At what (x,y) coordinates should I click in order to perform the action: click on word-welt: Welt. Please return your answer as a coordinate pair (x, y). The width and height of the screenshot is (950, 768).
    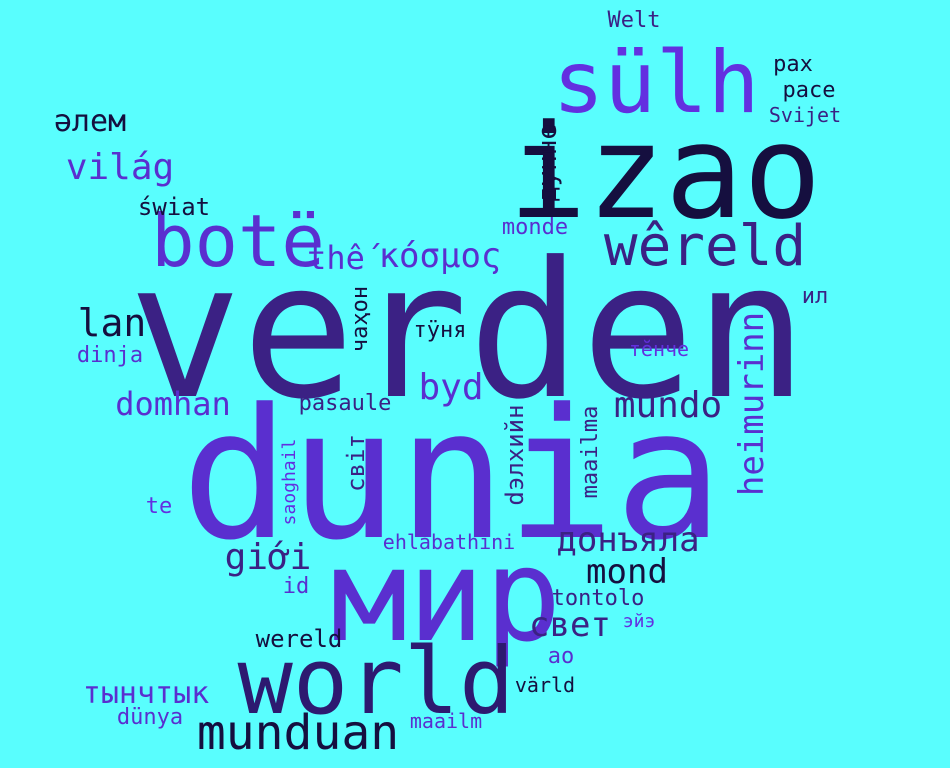
    Looking at the image, I should click on (634, 20).